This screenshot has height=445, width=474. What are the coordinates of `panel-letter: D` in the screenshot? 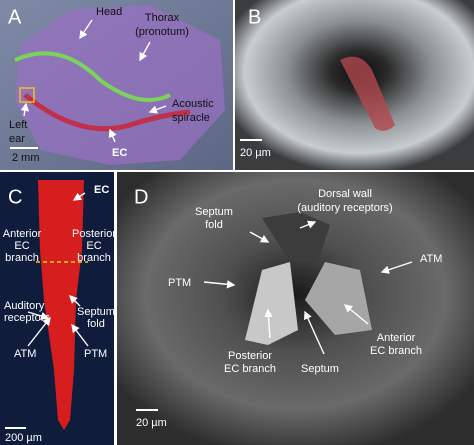 It's located at (141, 197).